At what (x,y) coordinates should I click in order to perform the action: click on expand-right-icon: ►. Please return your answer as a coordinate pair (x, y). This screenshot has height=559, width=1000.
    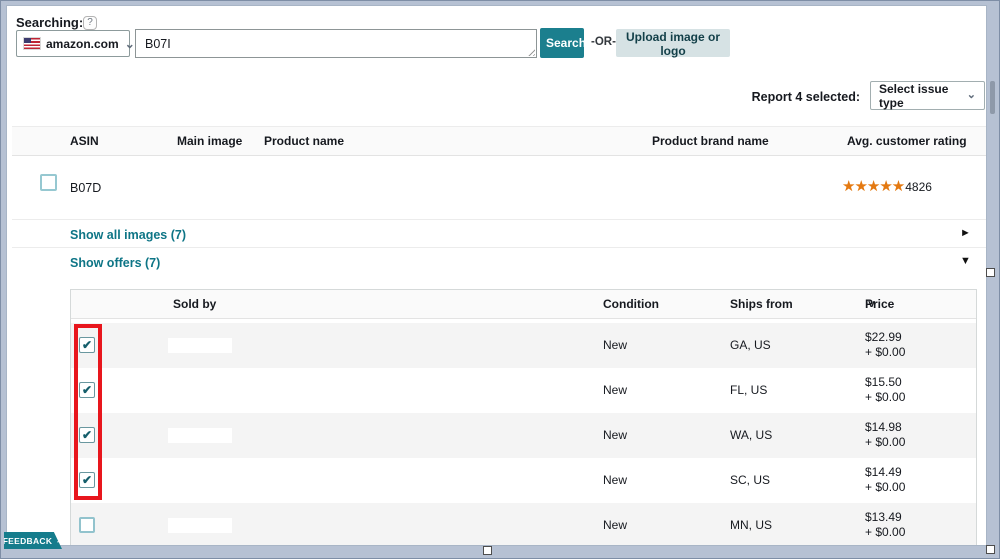
    Looking at the image, I should click on (965, 233).